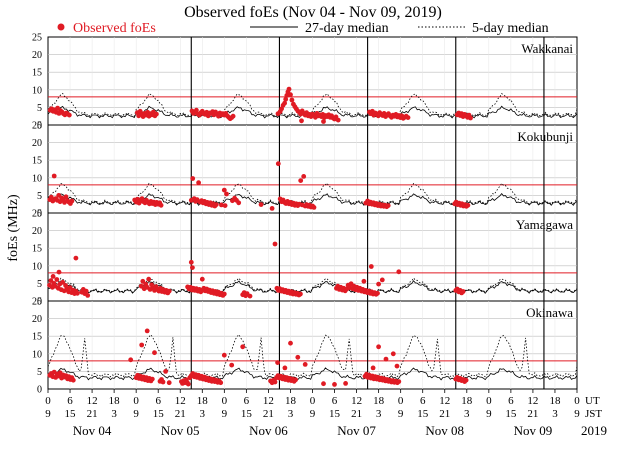 This screenshot has width=640, height=457. What do you see at coordinates (39, 214) in the screenshot?
I see `y-tick-label: 0` at bounding box center [39, 214].